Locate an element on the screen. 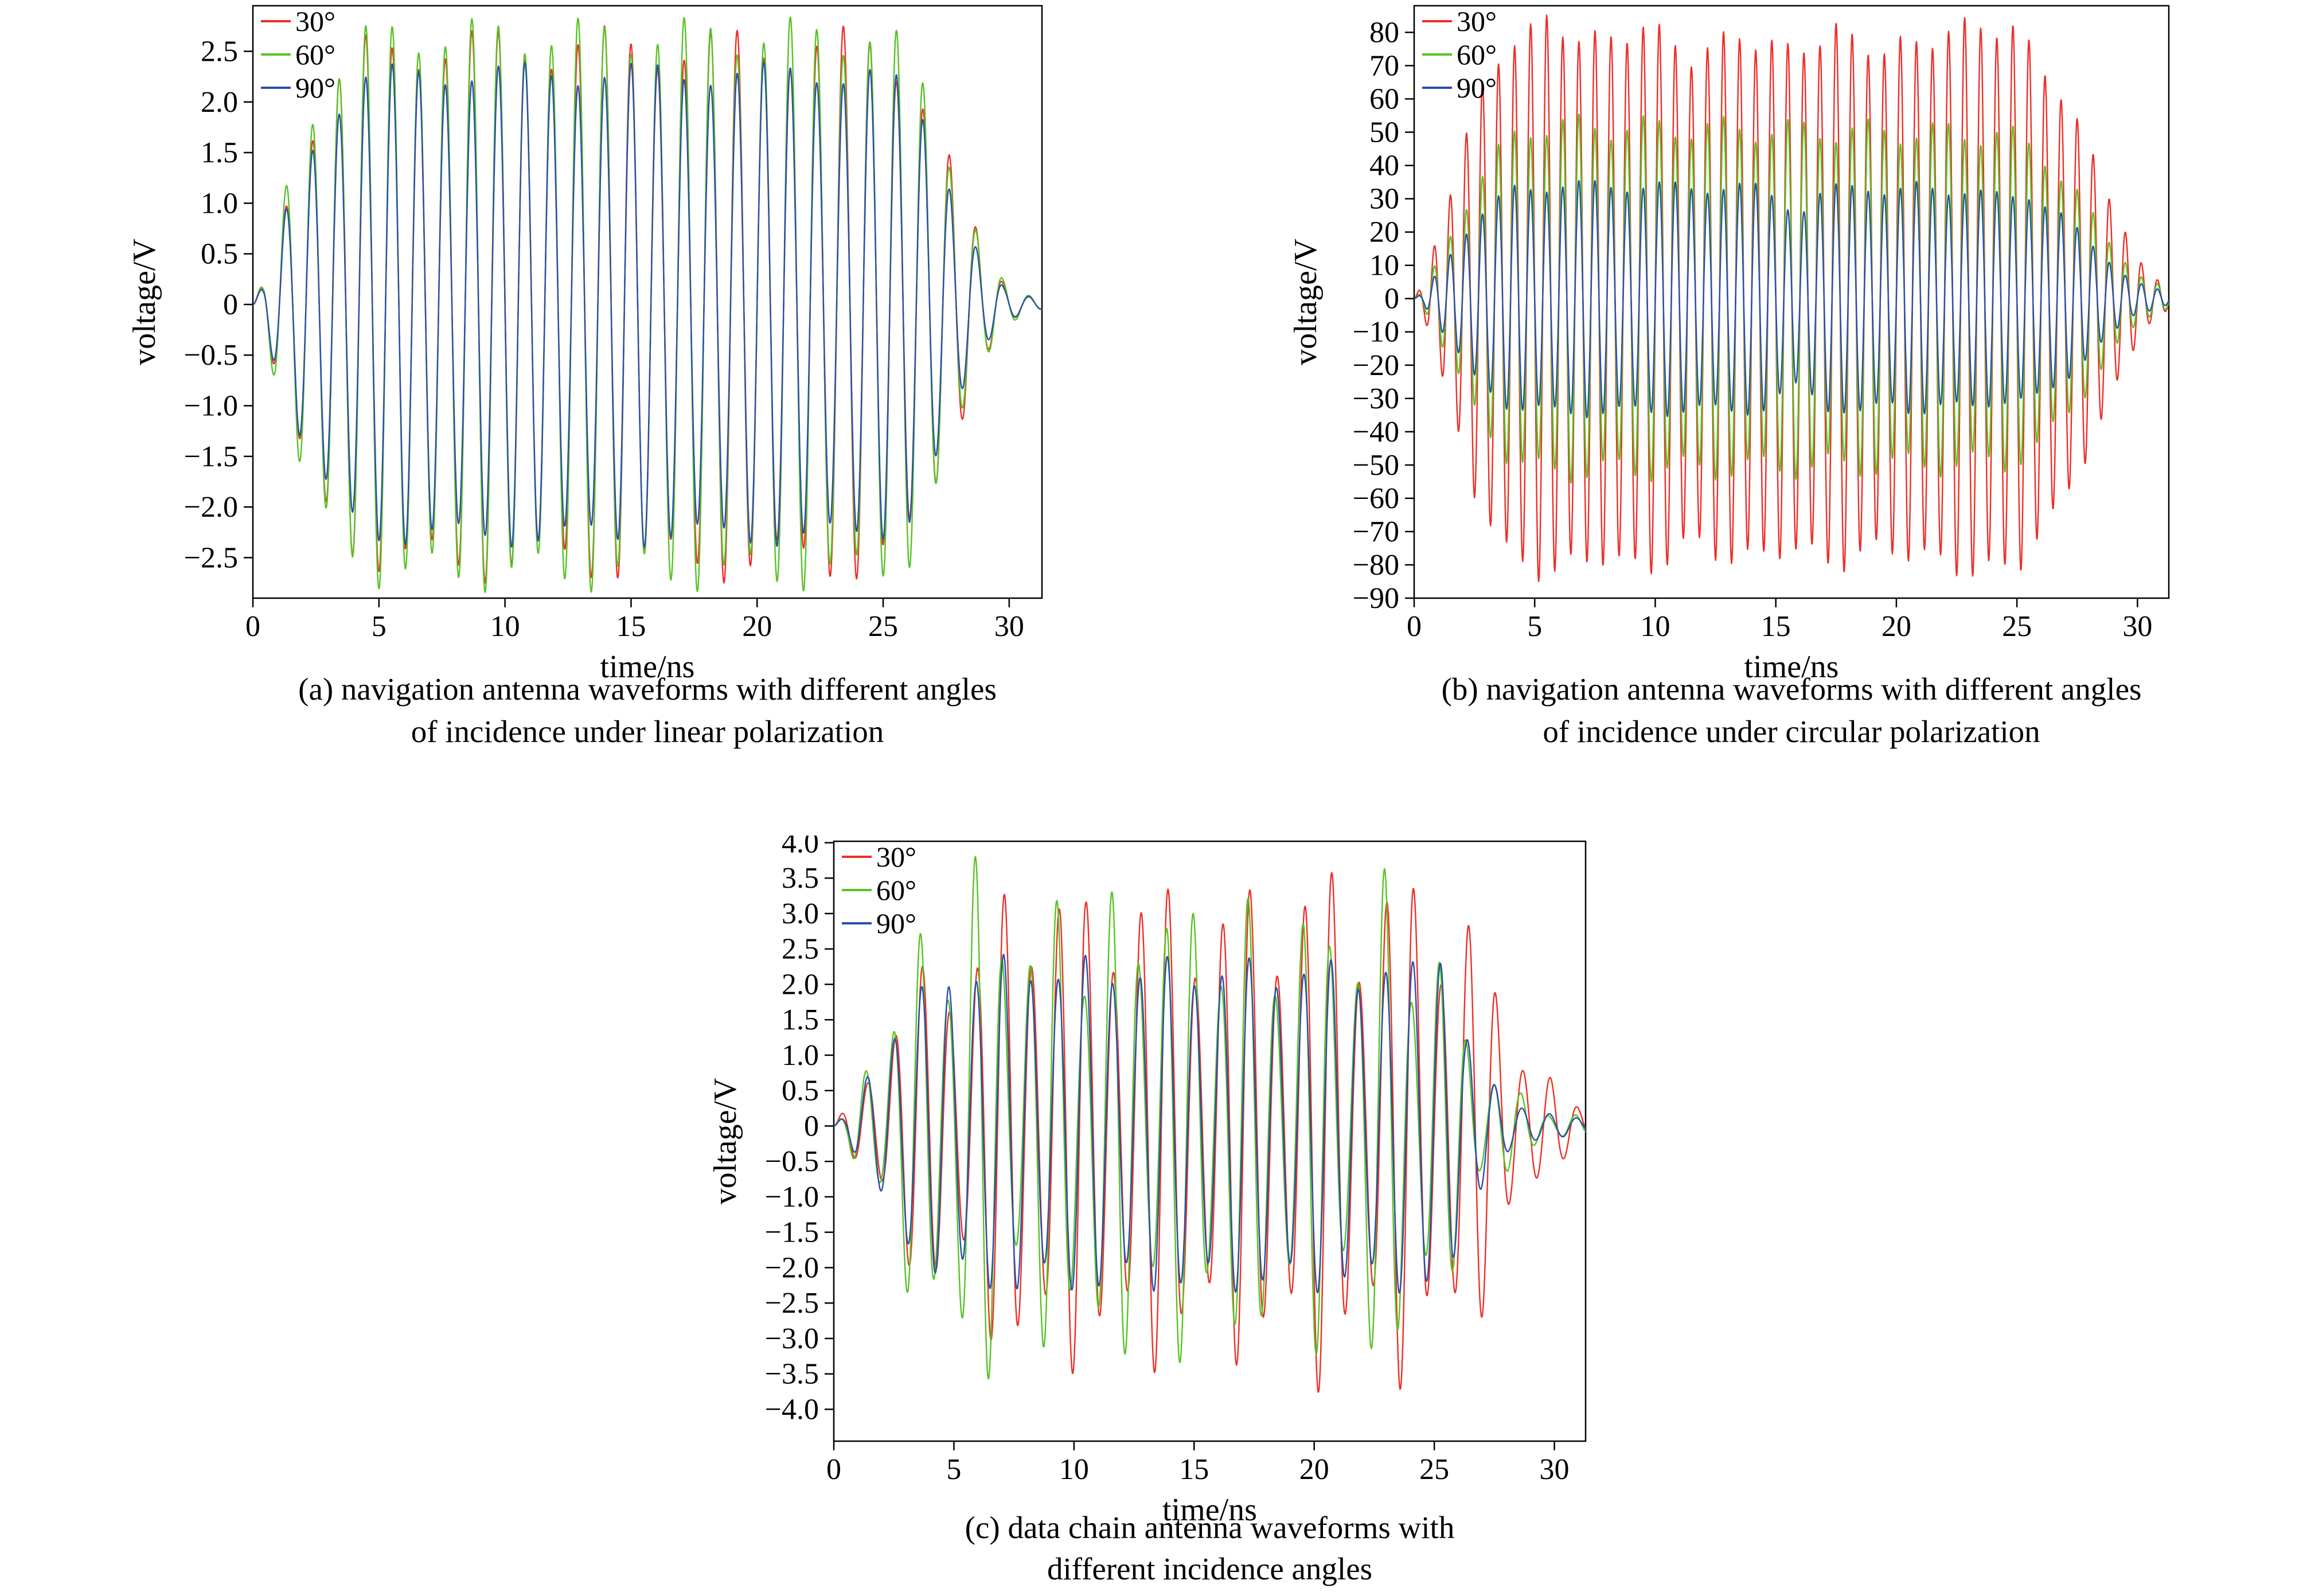 This screenshot has width=2303, height=1596. x-axis-label-b: time/ns is located at coordinates (1791, 667).